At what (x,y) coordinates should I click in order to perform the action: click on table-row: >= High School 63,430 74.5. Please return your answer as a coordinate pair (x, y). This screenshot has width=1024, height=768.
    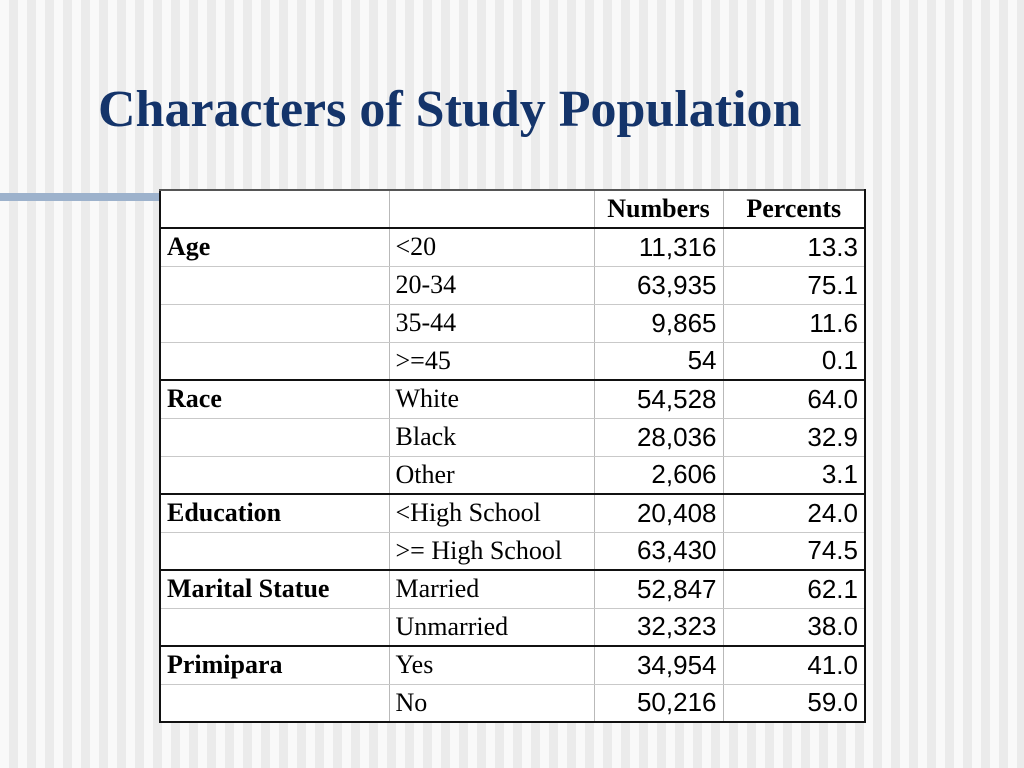
    Looking at the image, I should click on (512, 551).